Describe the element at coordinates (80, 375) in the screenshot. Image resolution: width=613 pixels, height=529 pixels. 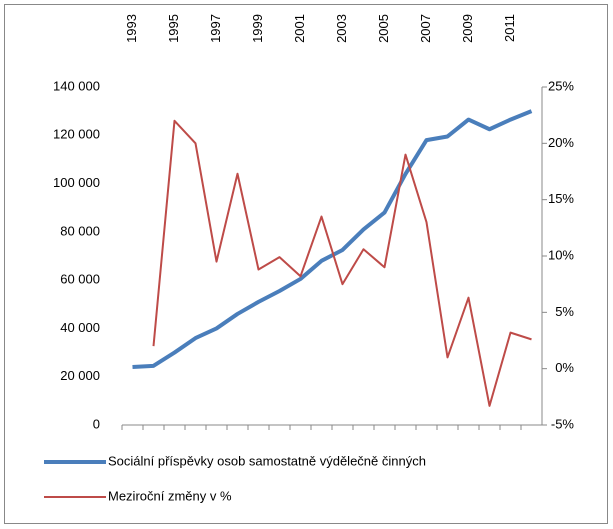
I see `y-tick-label: 20 000` at that location.